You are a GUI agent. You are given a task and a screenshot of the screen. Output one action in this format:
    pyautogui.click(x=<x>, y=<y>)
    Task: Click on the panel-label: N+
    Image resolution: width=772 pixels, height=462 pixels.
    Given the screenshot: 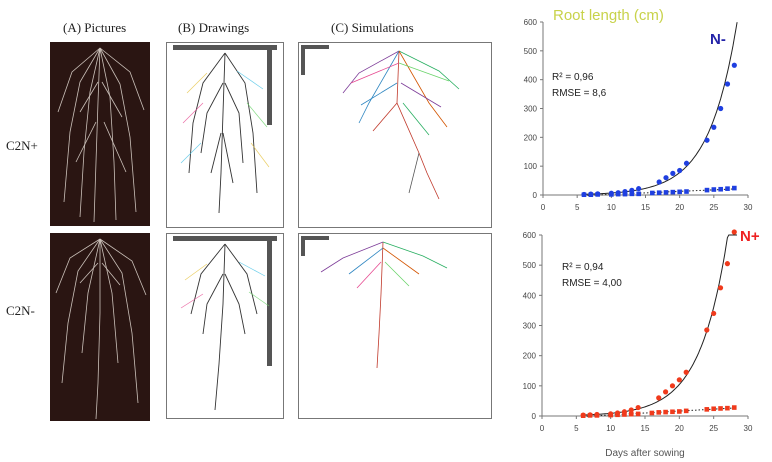 What is the action you would take?
    pyautogui.click(x=750, y=236)
    